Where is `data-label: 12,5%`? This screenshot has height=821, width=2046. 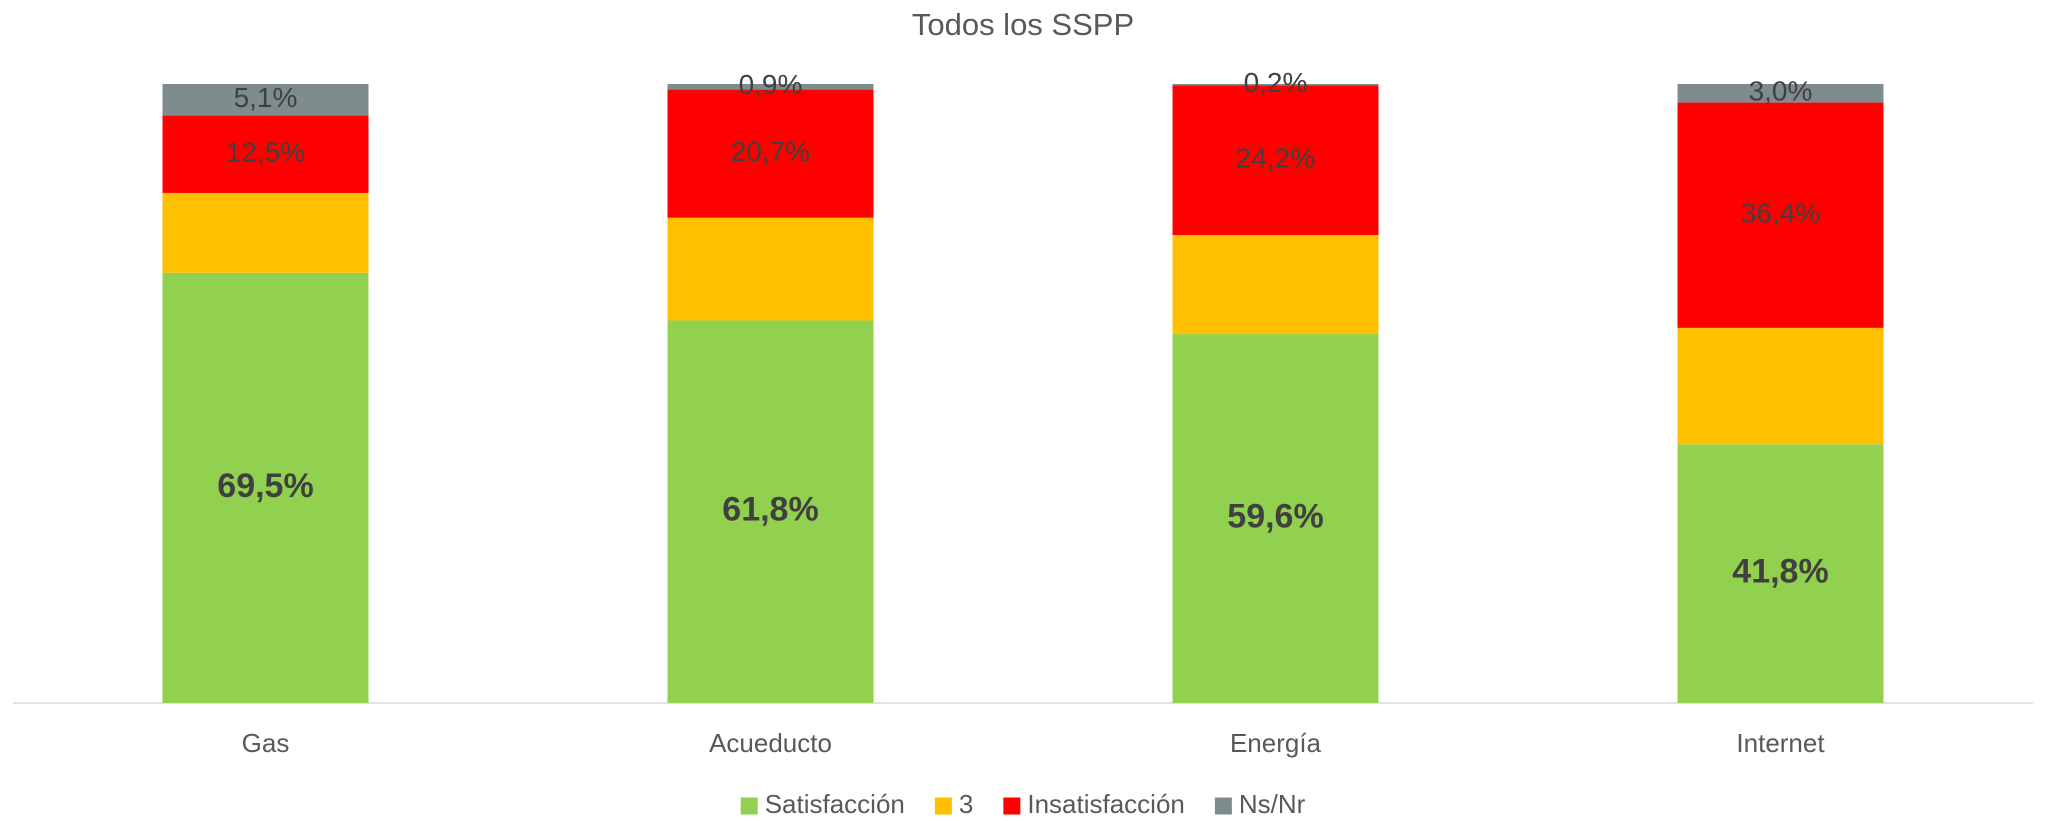
data-label: 12,5% is located at coordinates (265, 152).